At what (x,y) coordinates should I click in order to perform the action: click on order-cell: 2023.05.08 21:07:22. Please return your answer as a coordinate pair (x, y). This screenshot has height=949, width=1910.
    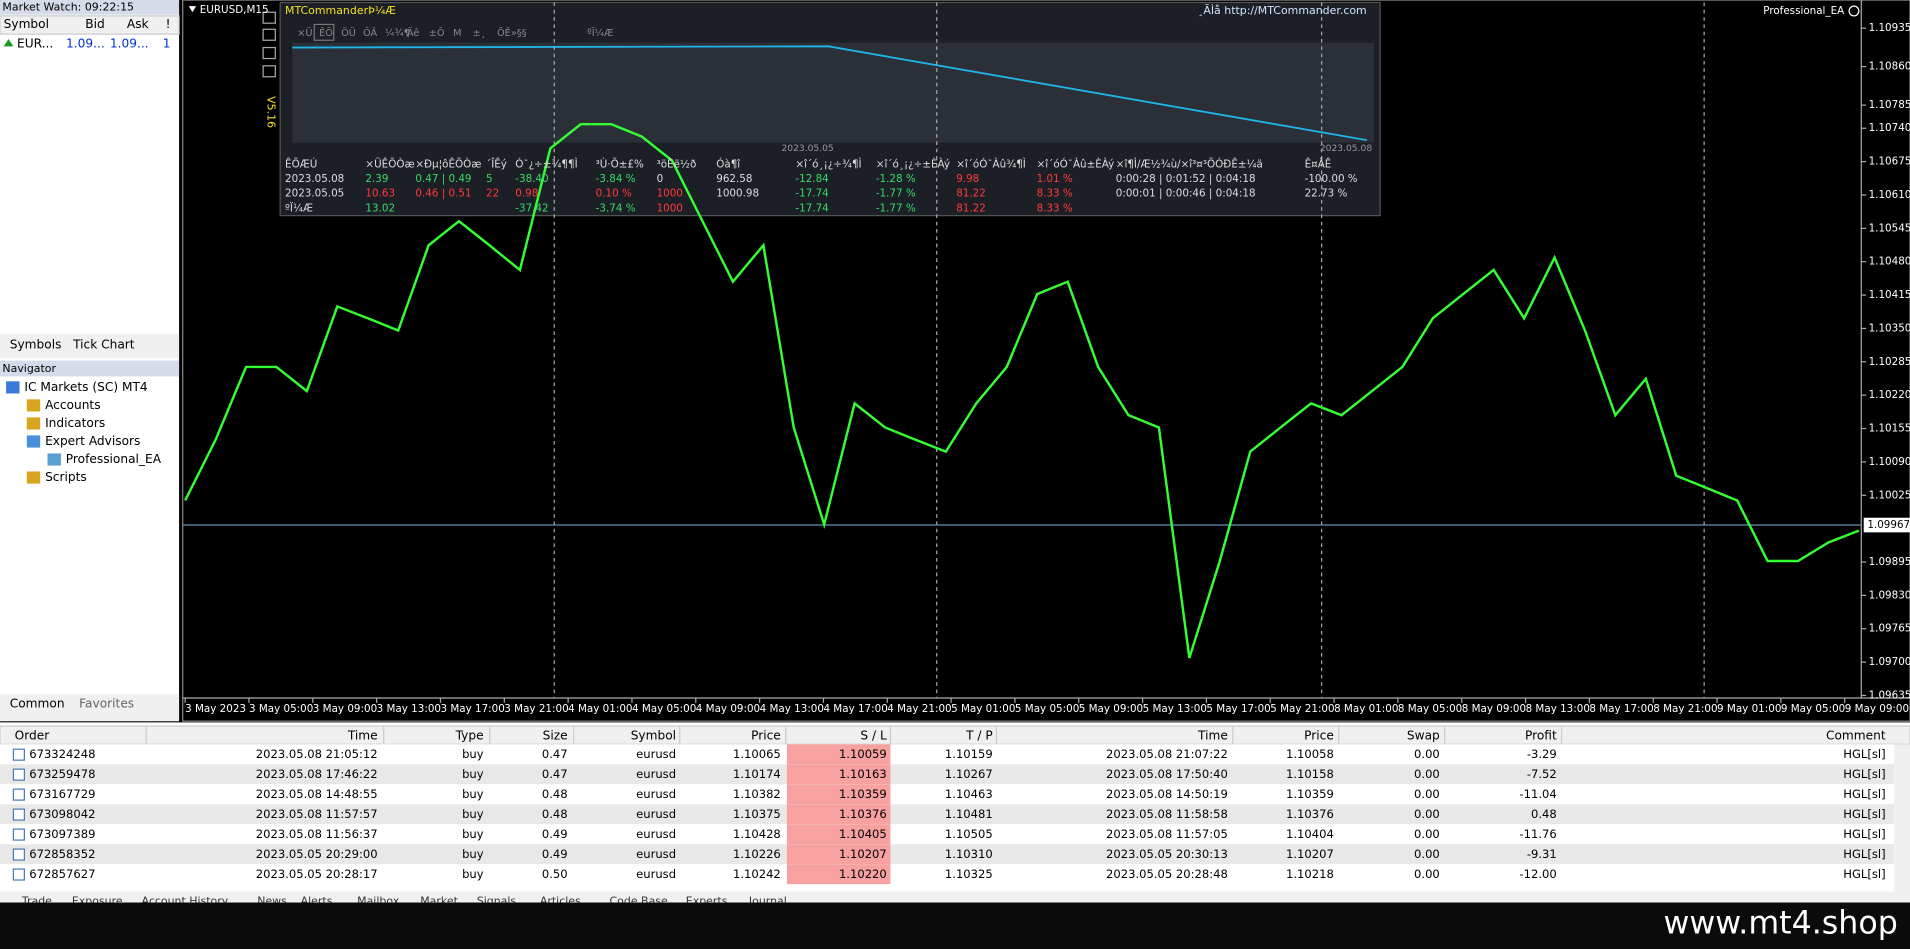
    Looking at the image, I should click on (1167, 754).